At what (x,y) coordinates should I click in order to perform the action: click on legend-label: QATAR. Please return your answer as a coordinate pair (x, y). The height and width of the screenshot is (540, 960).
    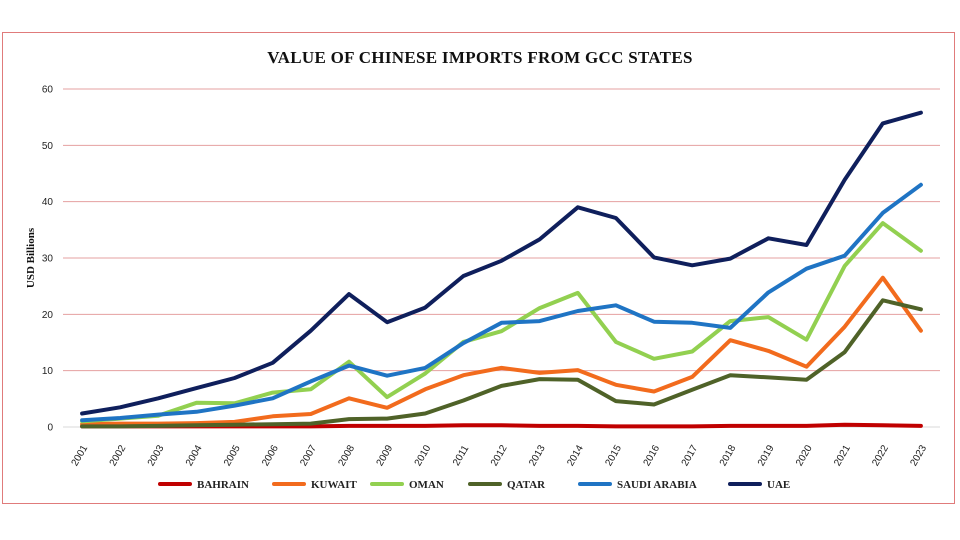
    Looking at the image, I should click on (526, 485).